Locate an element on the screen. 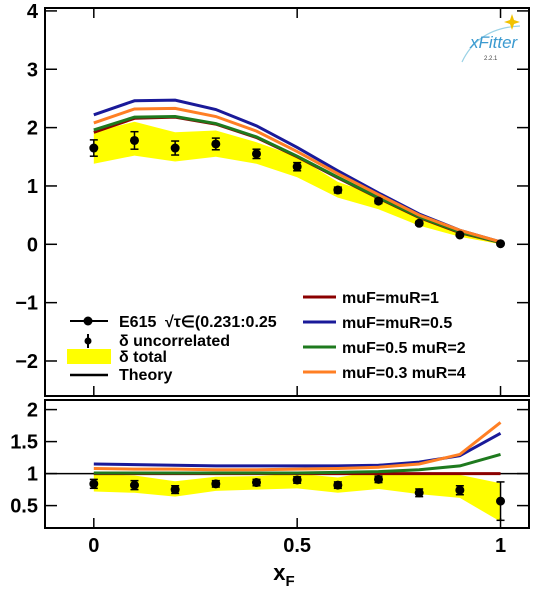 The height and width of the screenshot is (593, 535). main-ytick-label: 1 is located at coordinates (32, 187).